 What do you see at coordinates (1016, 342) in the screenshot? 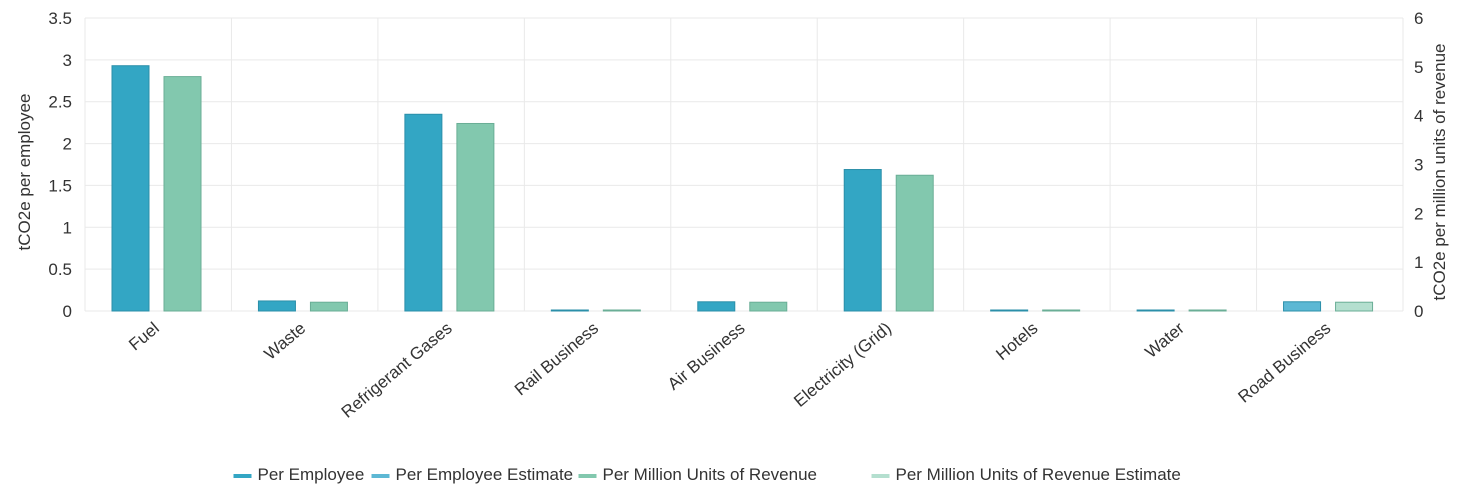
I see `x-category-label: Hotels` at bounding box center [1016, 342].